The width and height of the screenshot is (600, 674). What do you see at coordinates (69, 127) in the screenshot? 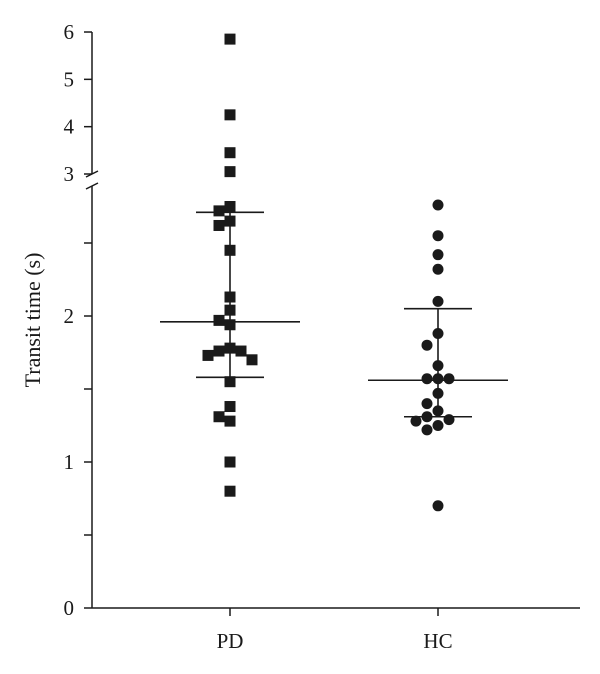
I see `y-tick-label-4: 4` at bounding box center [69, 127].